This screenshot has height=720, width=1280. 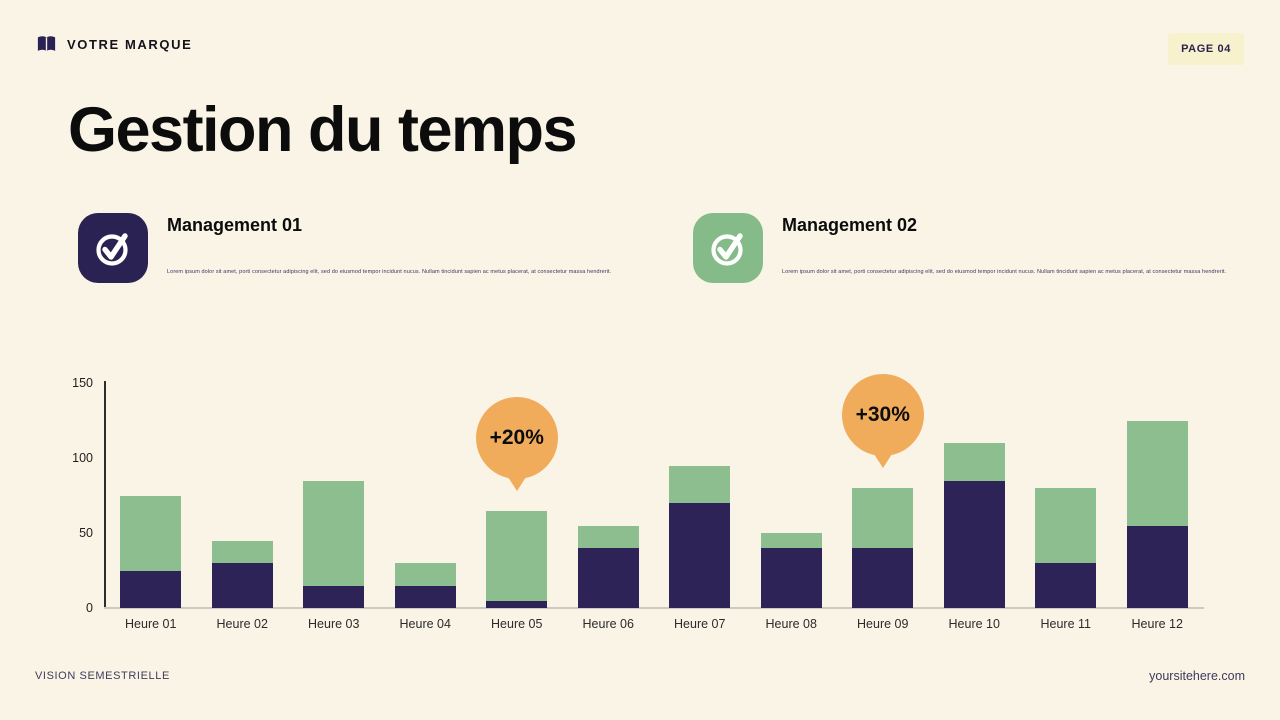 What do you see at coordinates (235, 225) in the screenshot?
I see `feature-title: Management 01` at bounding box center [235, 225].